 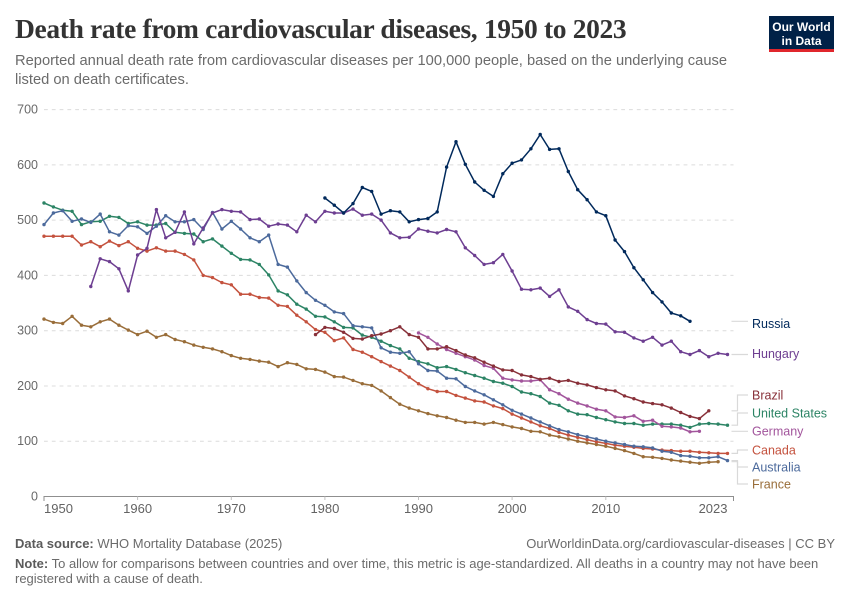 What do you see at coordinates (774, 451) in the screenshot?
I see `svg-text: Canada` at bounding box center [774, 451].